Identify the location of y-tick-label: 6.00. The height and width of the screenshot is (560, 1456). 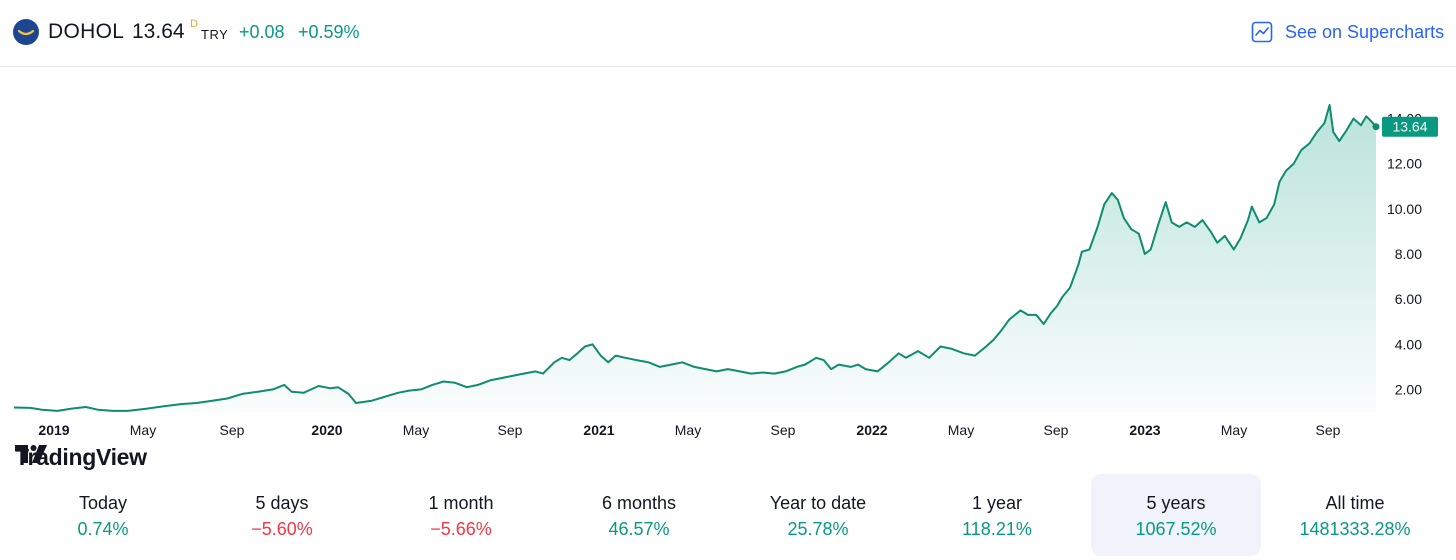
(1408, 299).